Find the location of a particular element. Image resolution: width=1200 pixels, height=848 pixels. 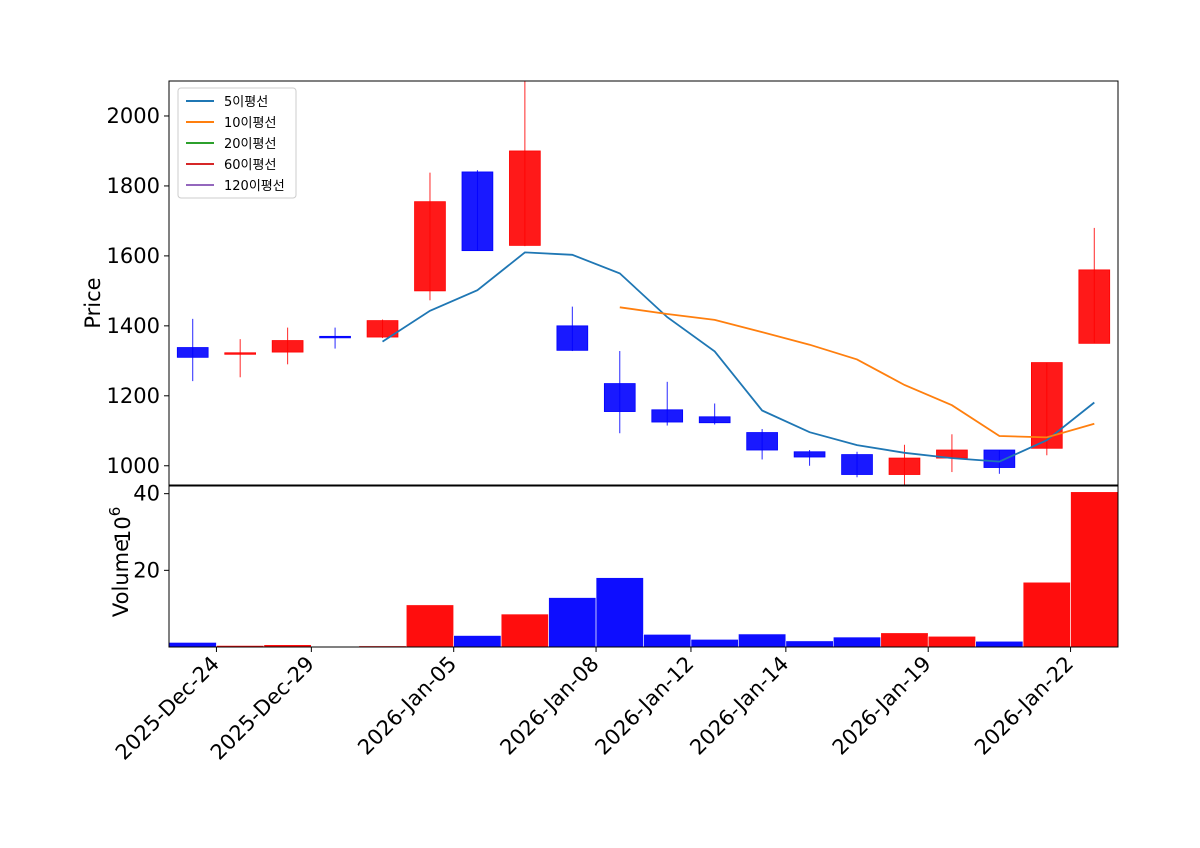

legend: 5이평선 10이평선 20이평선 60이평선 120이평선 is located at coordinates (237, 143).